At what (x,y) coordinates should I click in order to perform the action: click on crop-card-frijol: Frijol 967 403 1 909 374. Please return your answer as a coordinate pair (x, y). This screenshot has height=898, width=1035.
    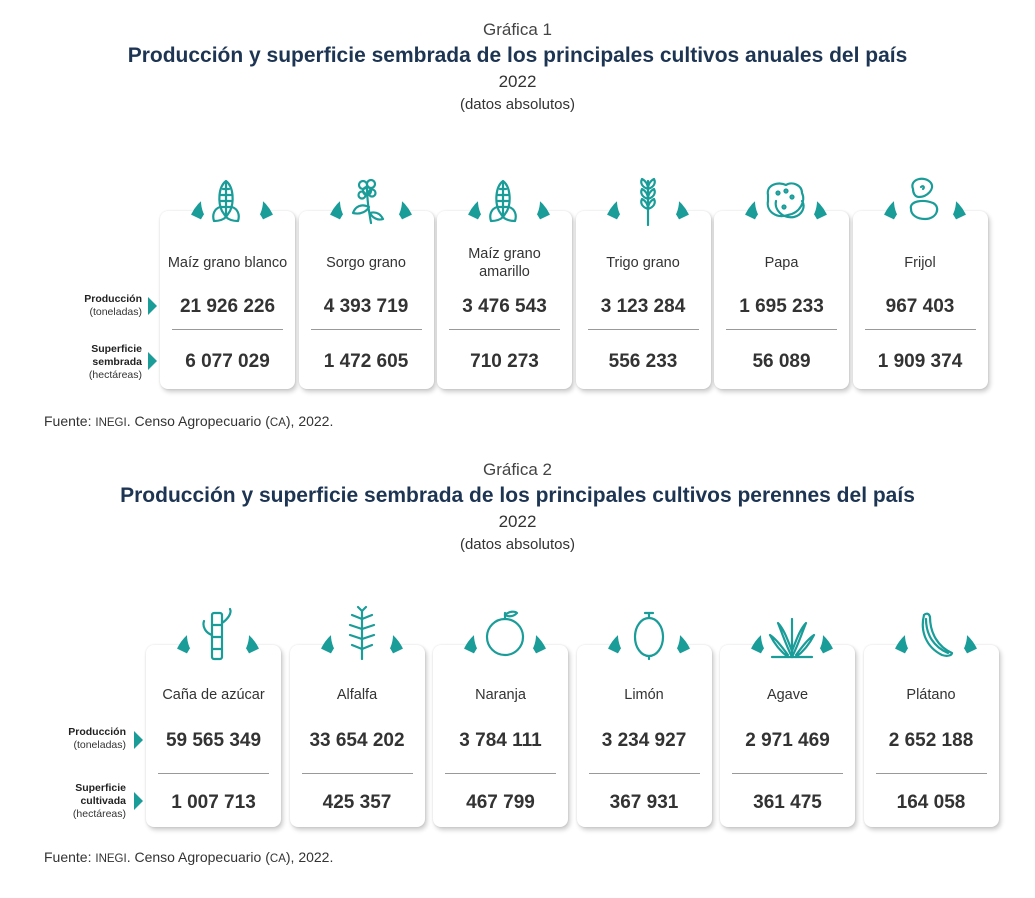
    Looking at the image, I should click on (920, 300).